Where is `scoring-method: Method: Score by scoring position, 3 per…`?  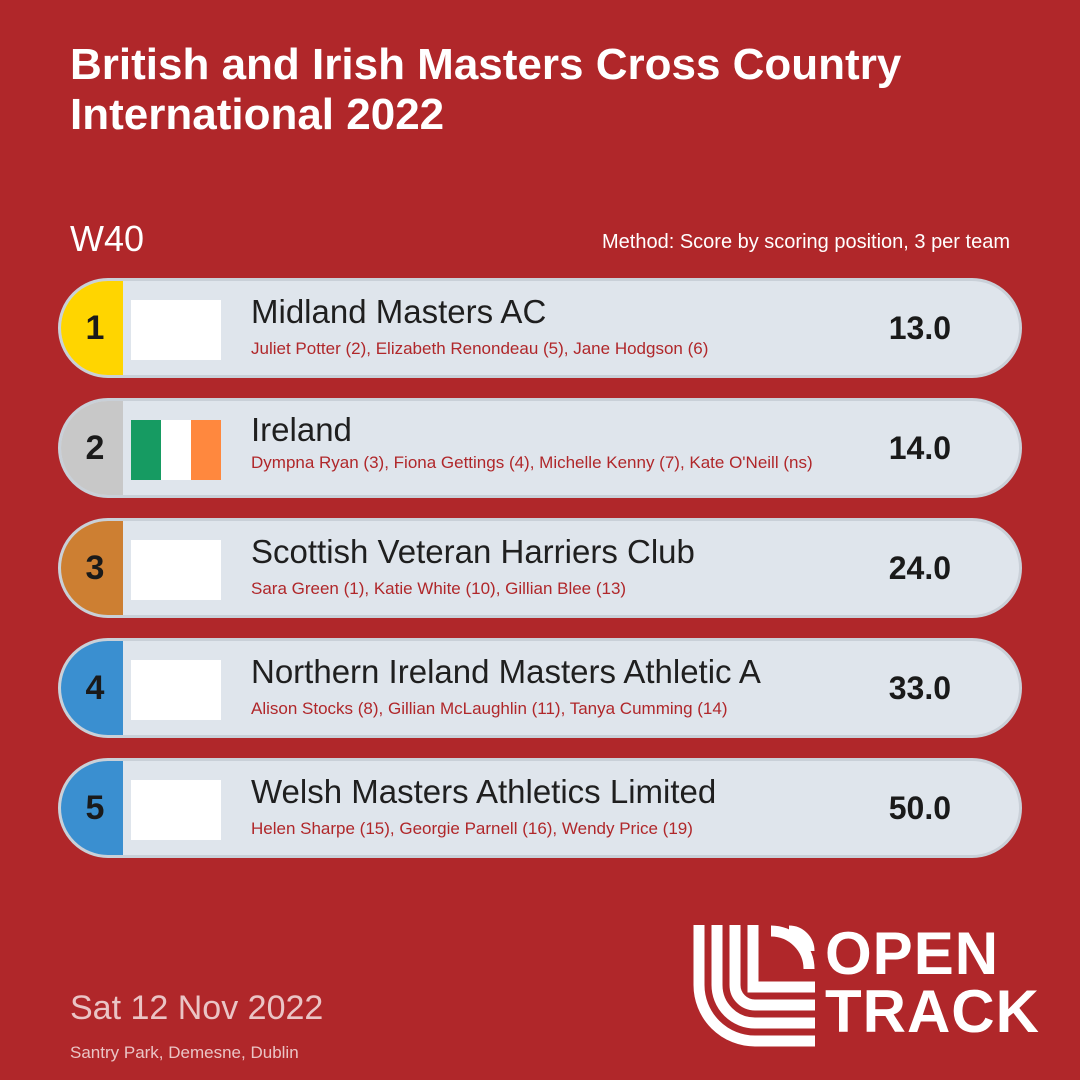 scoring-method: Method: Score by scoring position, 3 per… is located at coordinates (806, 242).